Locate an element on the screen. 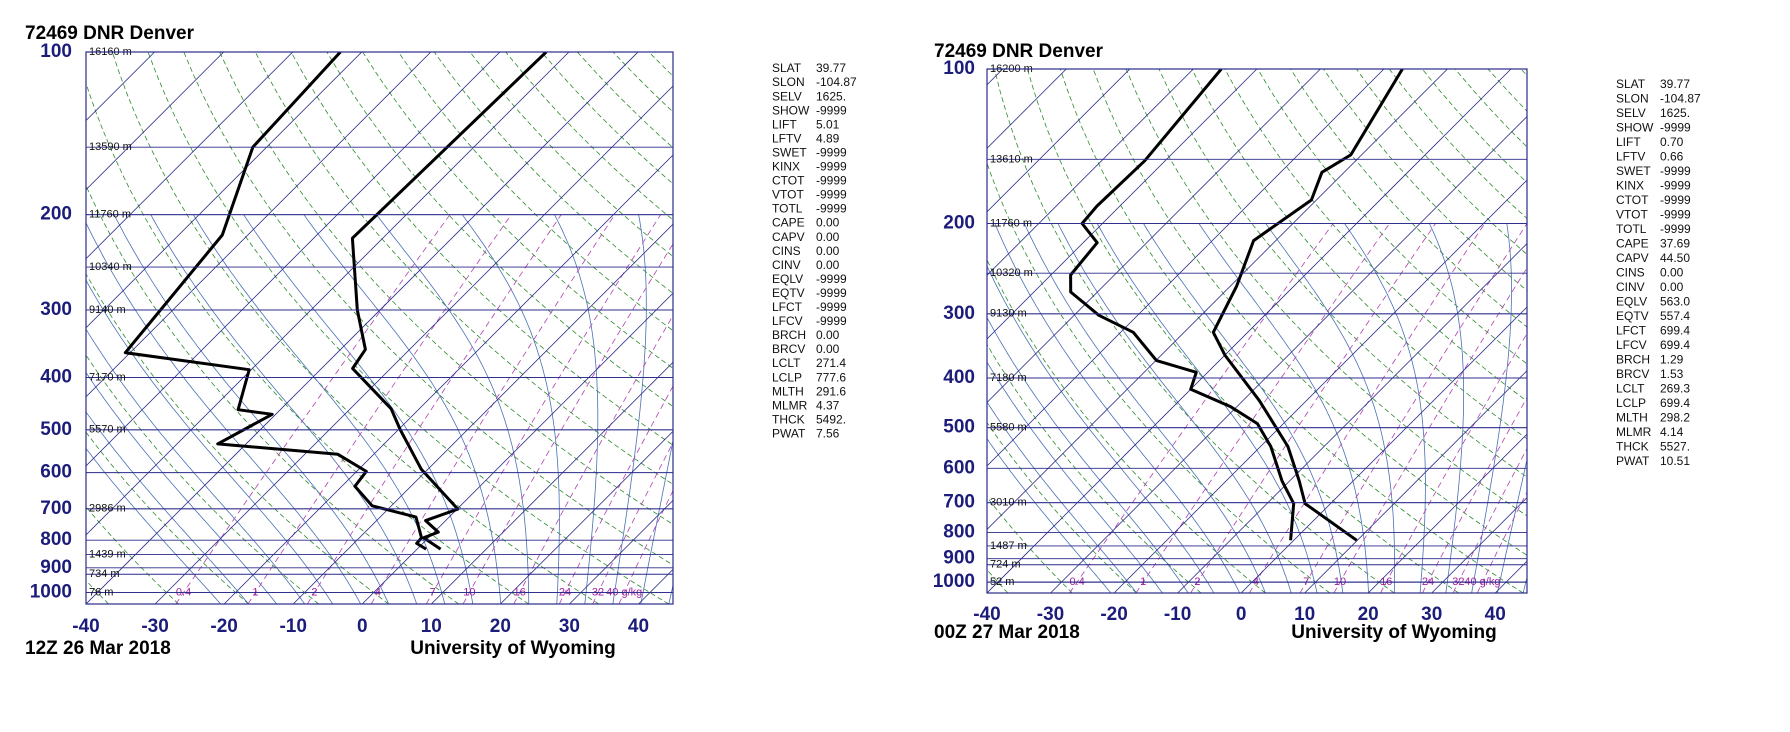 The height and width of the screenshot is (732, 1790). x-tick-label: -30 is located at coordinates (1050, 614).